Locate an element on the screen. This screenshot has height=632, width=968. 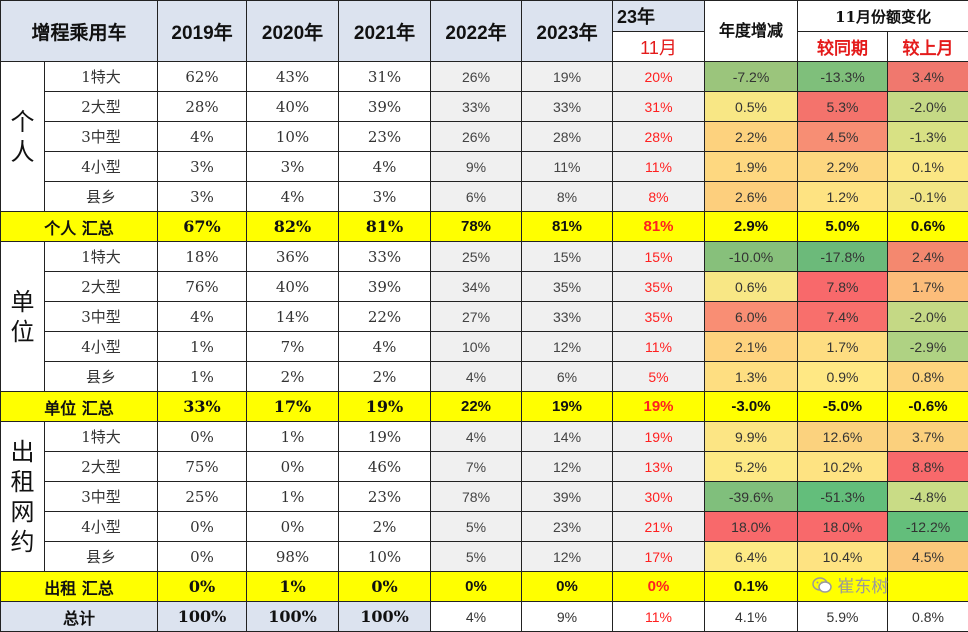
value-cell: 23% is located at coordinates (385, 137).